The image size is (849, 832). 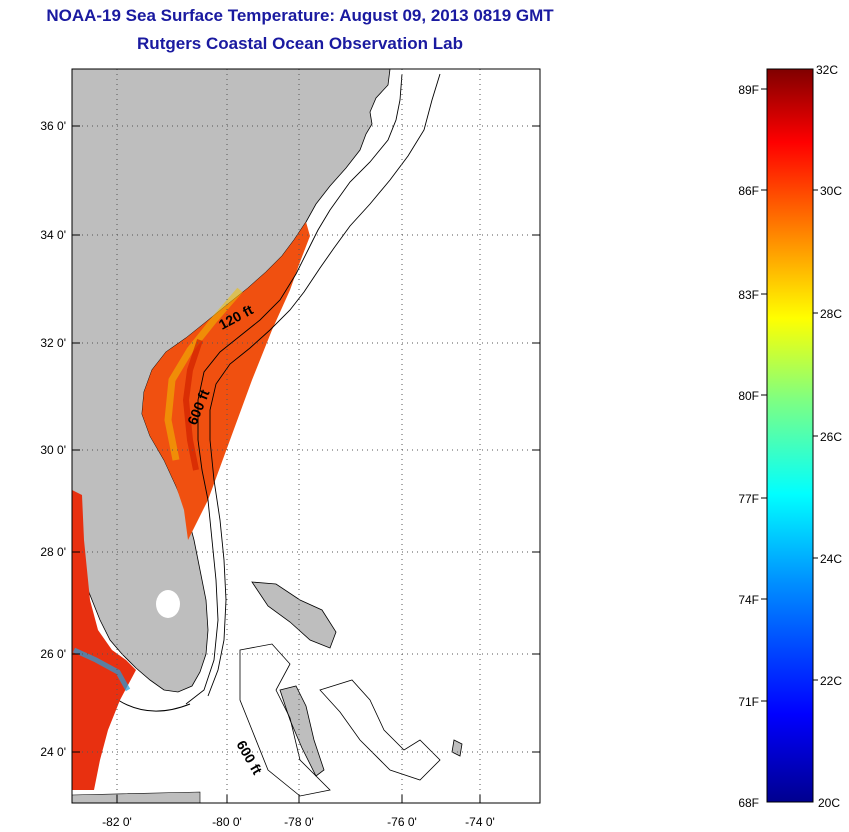 I want to click on lat-label: 34 0', so click(x=53, y=235).